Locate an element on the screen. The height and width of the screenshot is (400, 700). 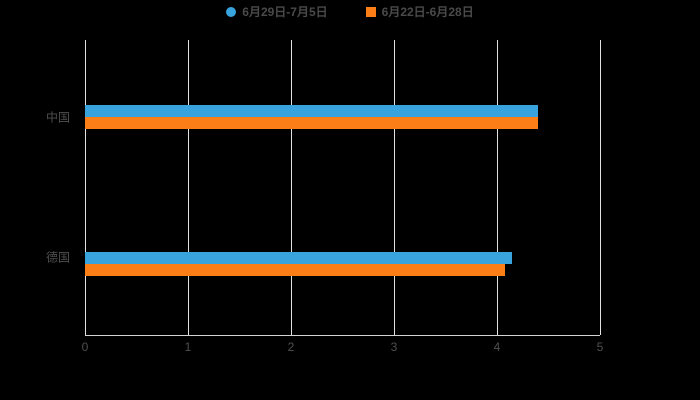
bar-德国-series0 is located at coordinates (299, 258).